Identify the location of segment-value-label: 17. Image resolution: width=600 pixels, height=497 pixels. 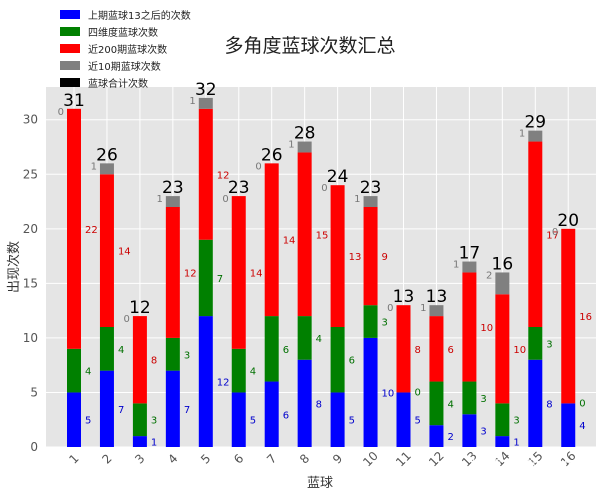
(552, 235).